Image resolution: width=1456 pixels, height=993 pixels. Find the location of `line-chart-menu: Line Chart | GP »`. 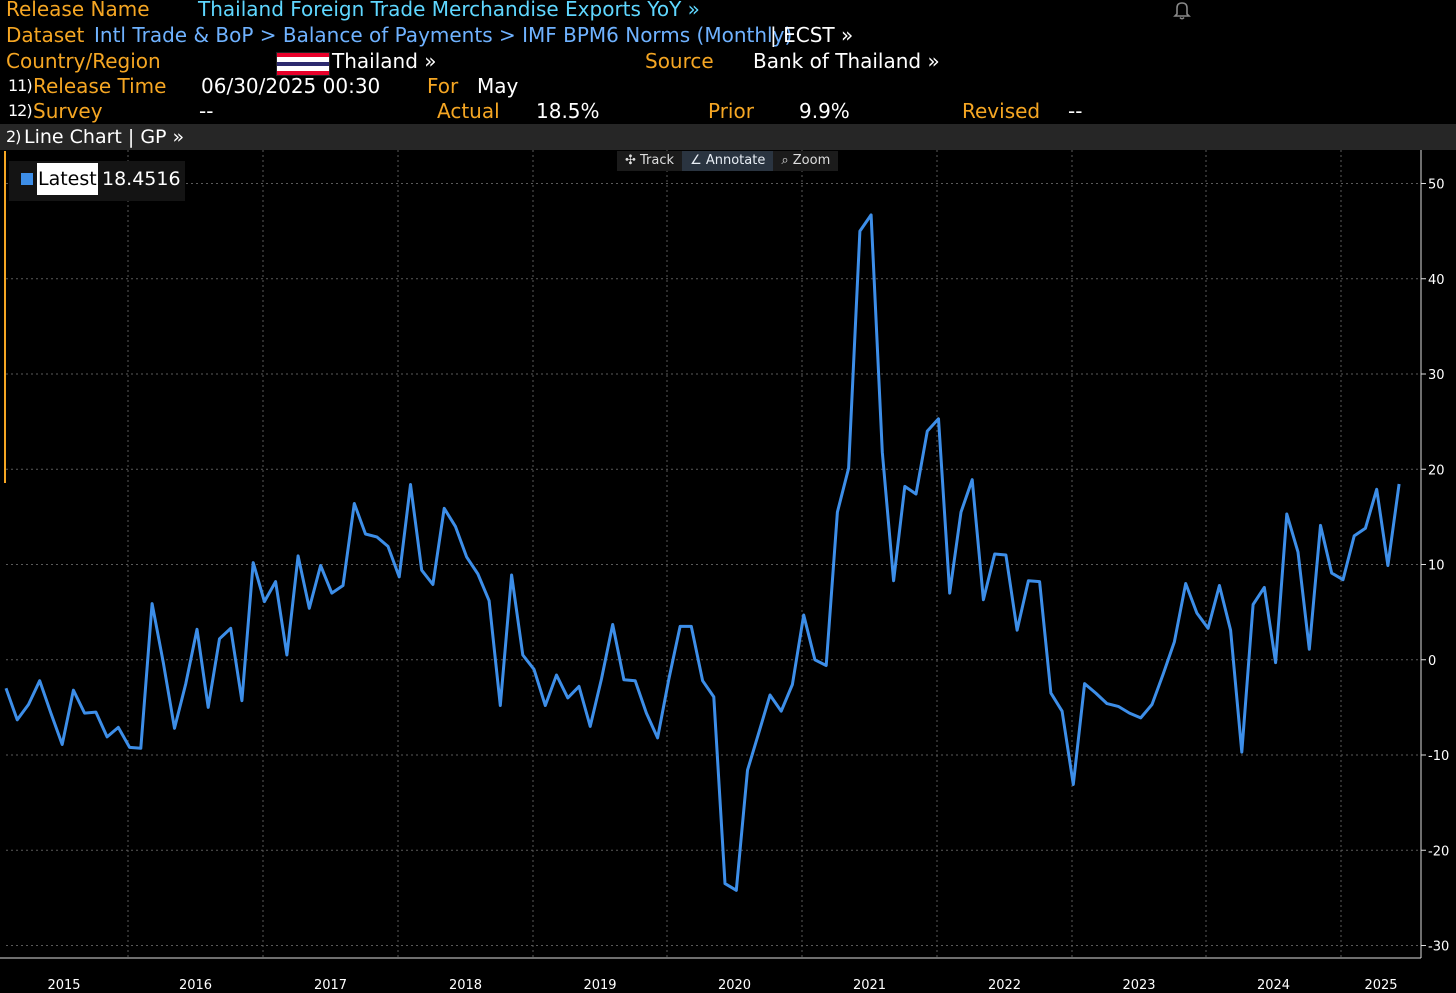

line-chart-menu: Line Chart | GP » is located at coordinates (104, 137).